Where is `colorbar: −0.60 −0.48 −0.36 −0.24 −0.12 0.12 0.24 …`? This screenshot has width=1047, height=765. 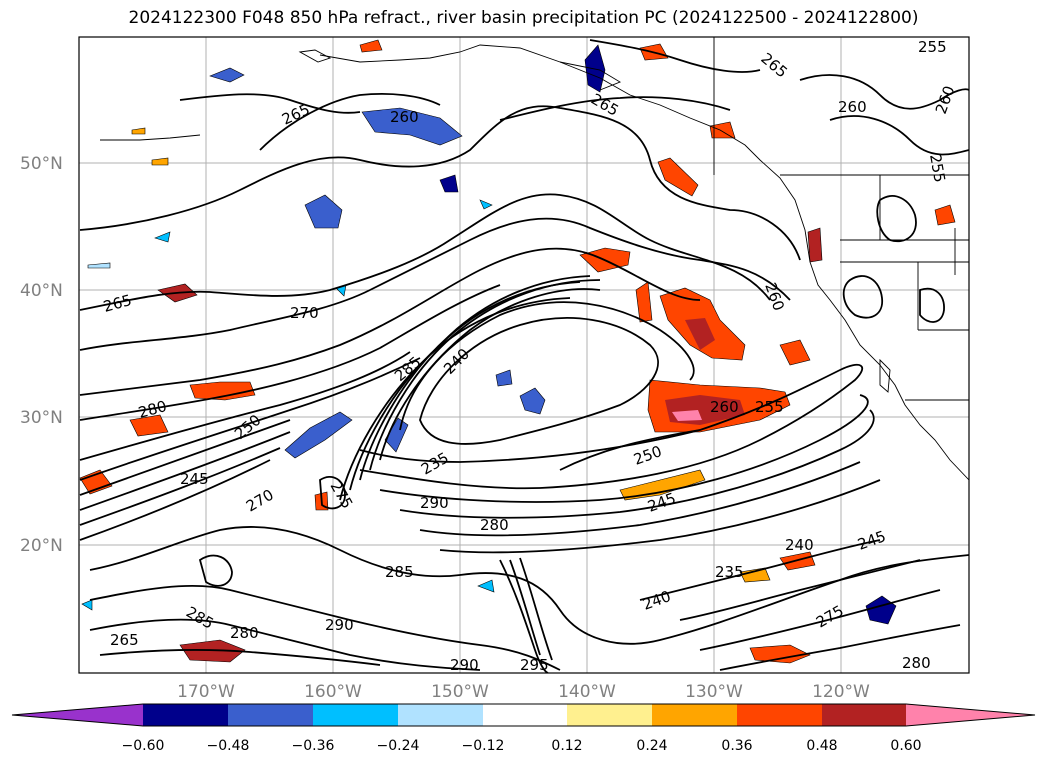
colorbar: −0.60 −0.48 −0.36 −0.24 −0.12 0.12 0.24 … is located at coordinates (523, 728).